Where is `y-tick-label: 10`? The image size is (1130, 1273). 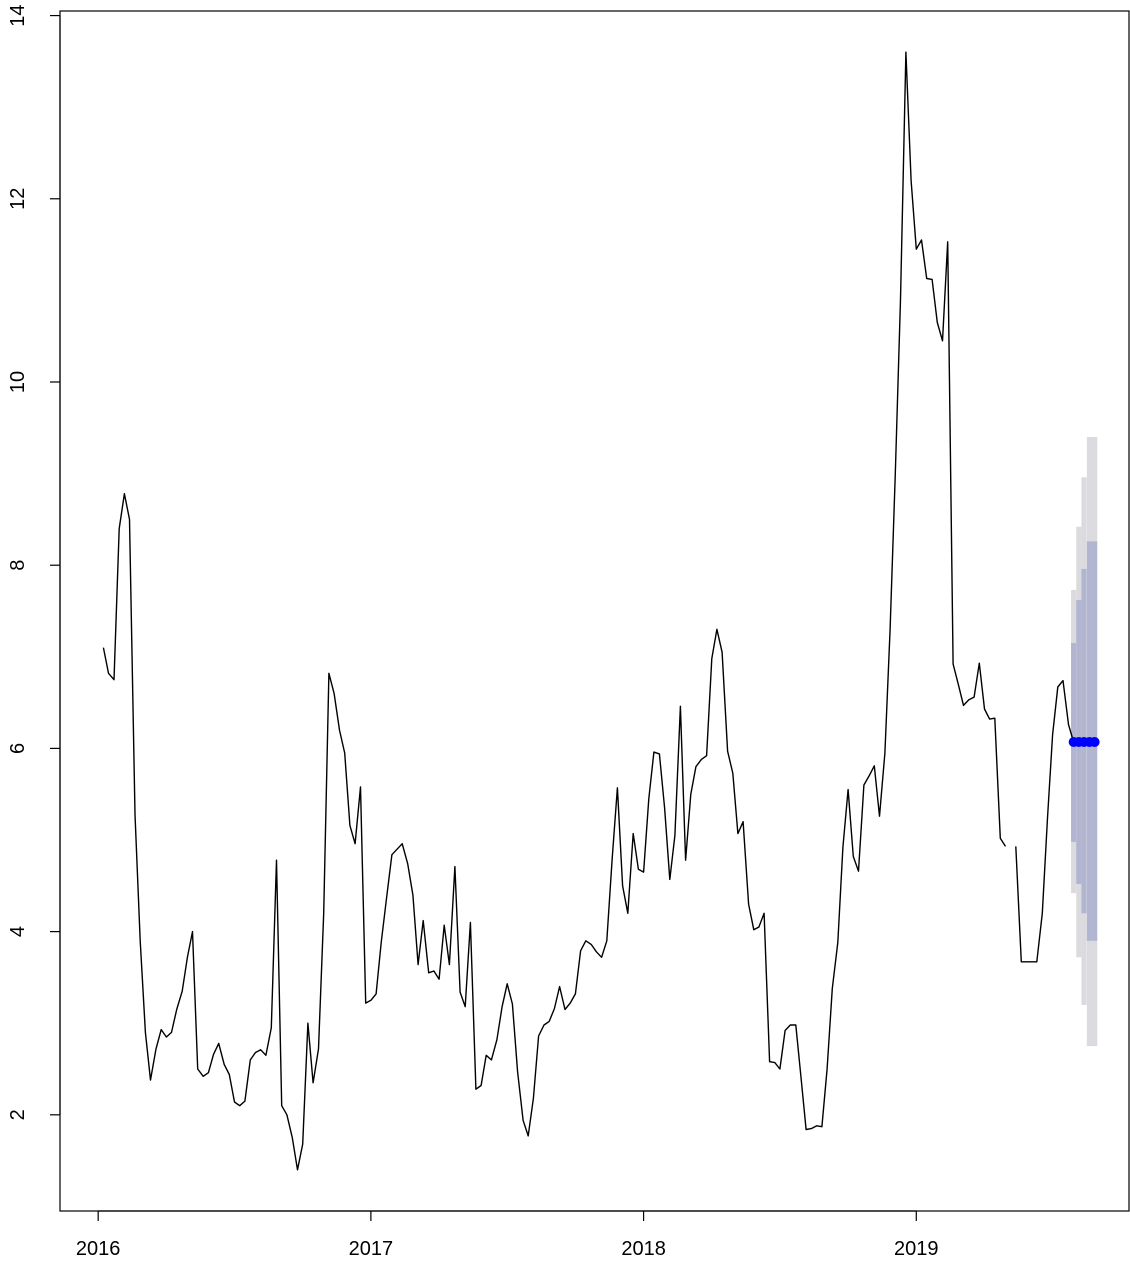
y-tick-label: 10 is located at coordinates (18, 382).